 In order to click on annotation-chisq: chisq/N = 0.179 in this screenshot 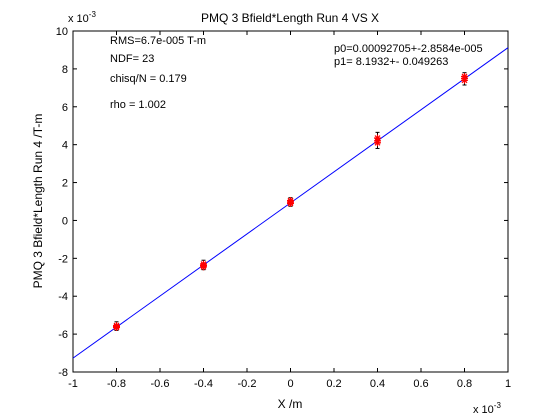, I will do `click(148, 79)`.